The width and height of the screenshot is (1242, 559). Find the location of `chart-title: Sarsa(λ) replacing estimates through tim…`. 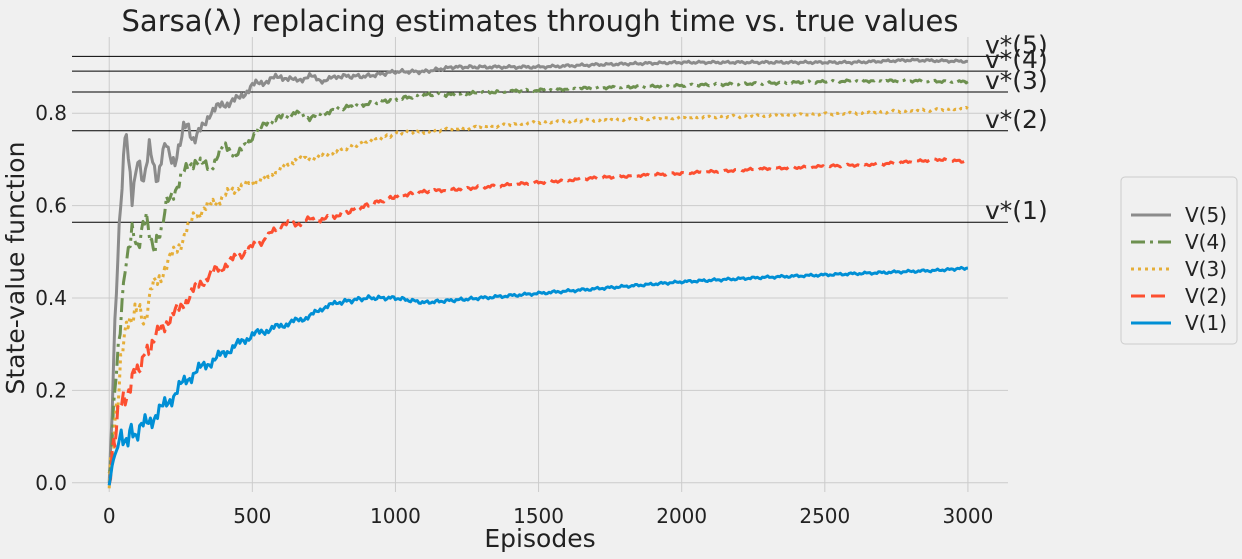

chart-title: Sarsa(λ) replacing estimates through tim… is located at coordinates (540, 21).